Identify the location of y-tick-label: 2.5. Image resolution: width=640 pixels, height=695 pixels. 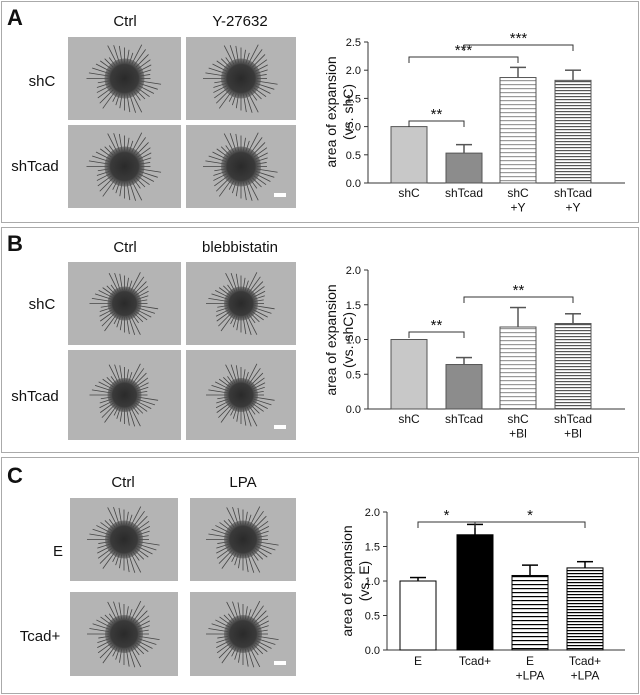
(353, 43).